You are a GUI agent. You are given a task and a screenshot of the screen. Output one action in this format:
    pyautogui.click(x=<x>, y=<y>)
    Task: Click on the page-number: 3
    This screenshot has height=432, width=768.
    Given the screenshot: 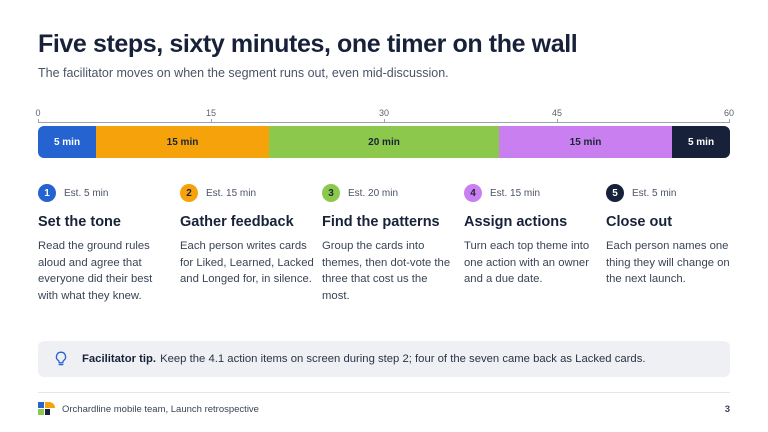 What is the action you would take?
    pyautogui.click(x=727, y=409)
    